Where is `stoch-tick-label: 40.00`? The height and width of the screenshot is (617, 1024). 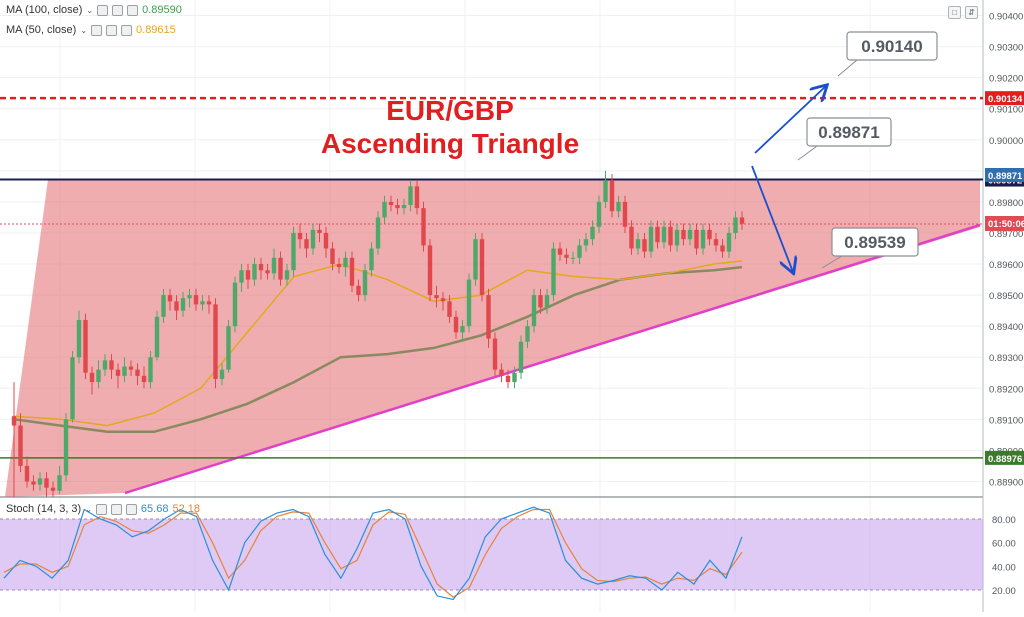
stoch-tick-label: 40.00 is located at coordinates (1004, 567).